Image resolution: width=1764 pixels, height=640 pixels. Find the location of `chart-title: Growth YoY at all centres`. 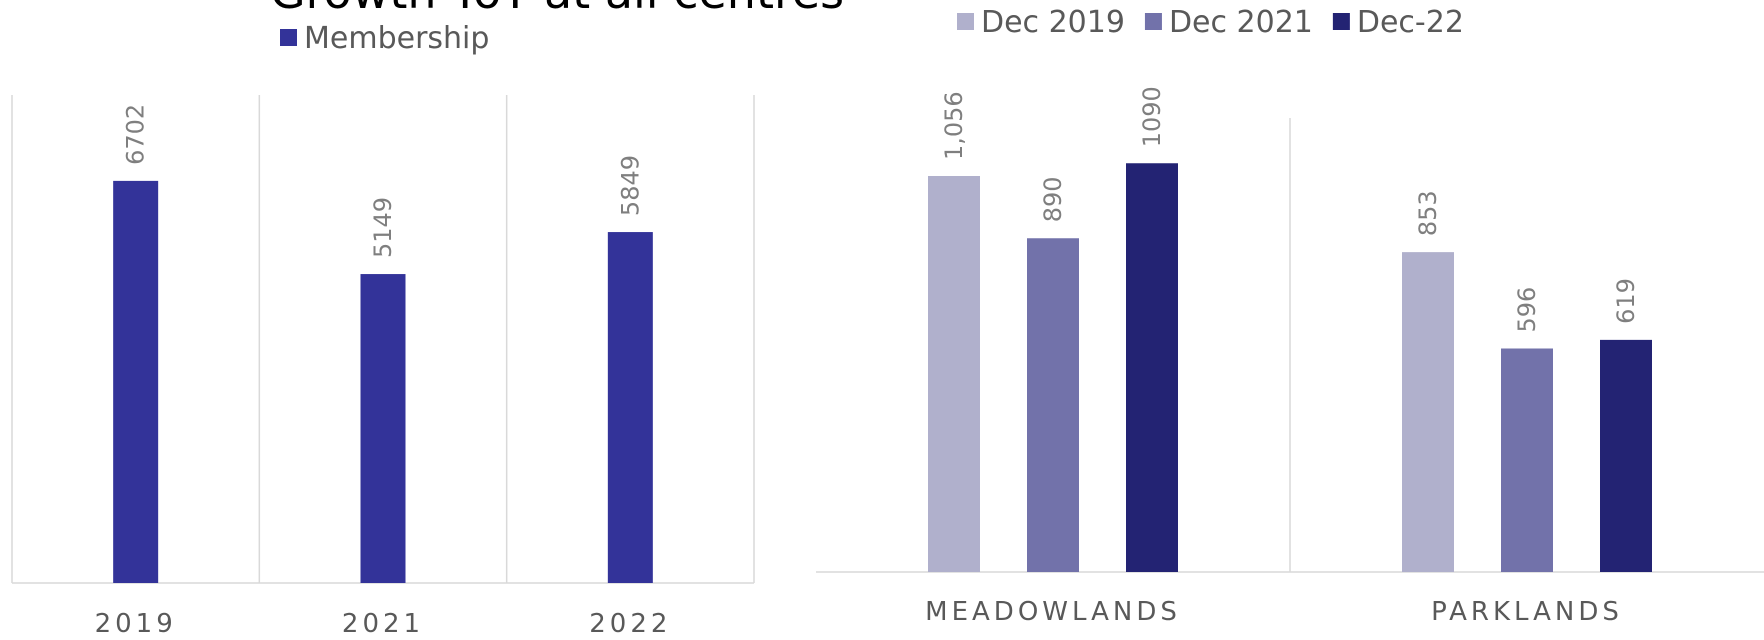

chart-title: Growth YoY at all centres is located at coordinates (557, 9).